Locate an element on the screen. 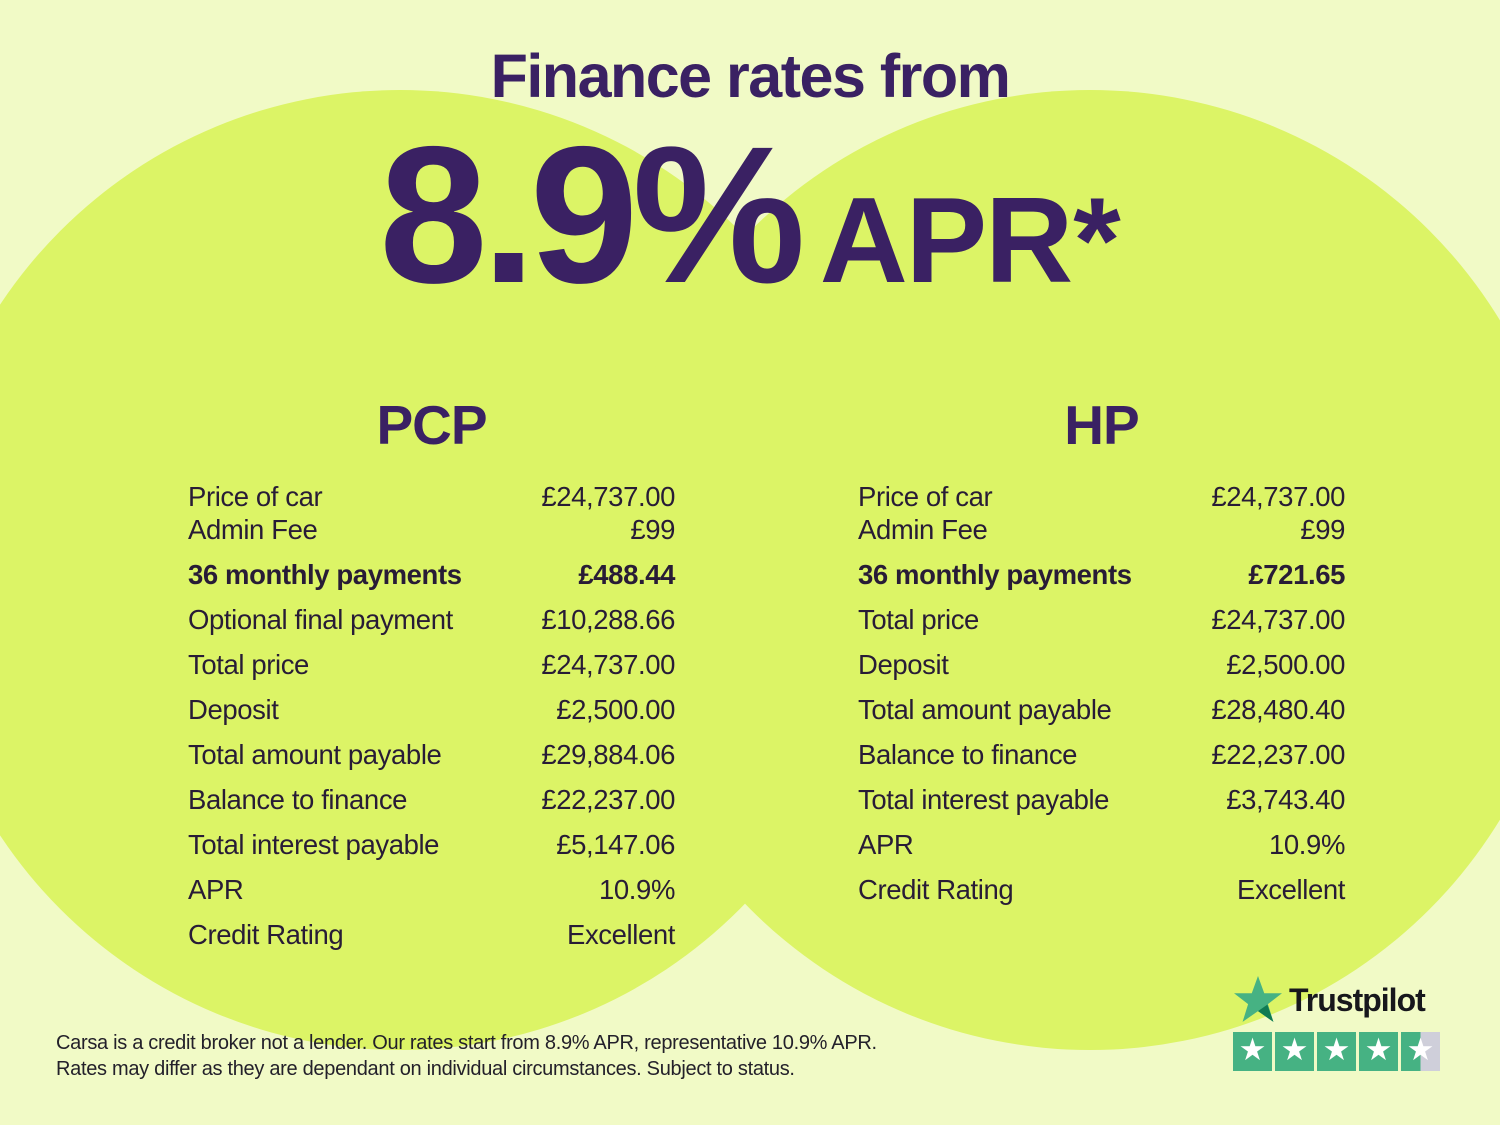  trustpilot-rating-stars: ★ ★ ★ ★ ★ is located at coordinates (1340, 1051).